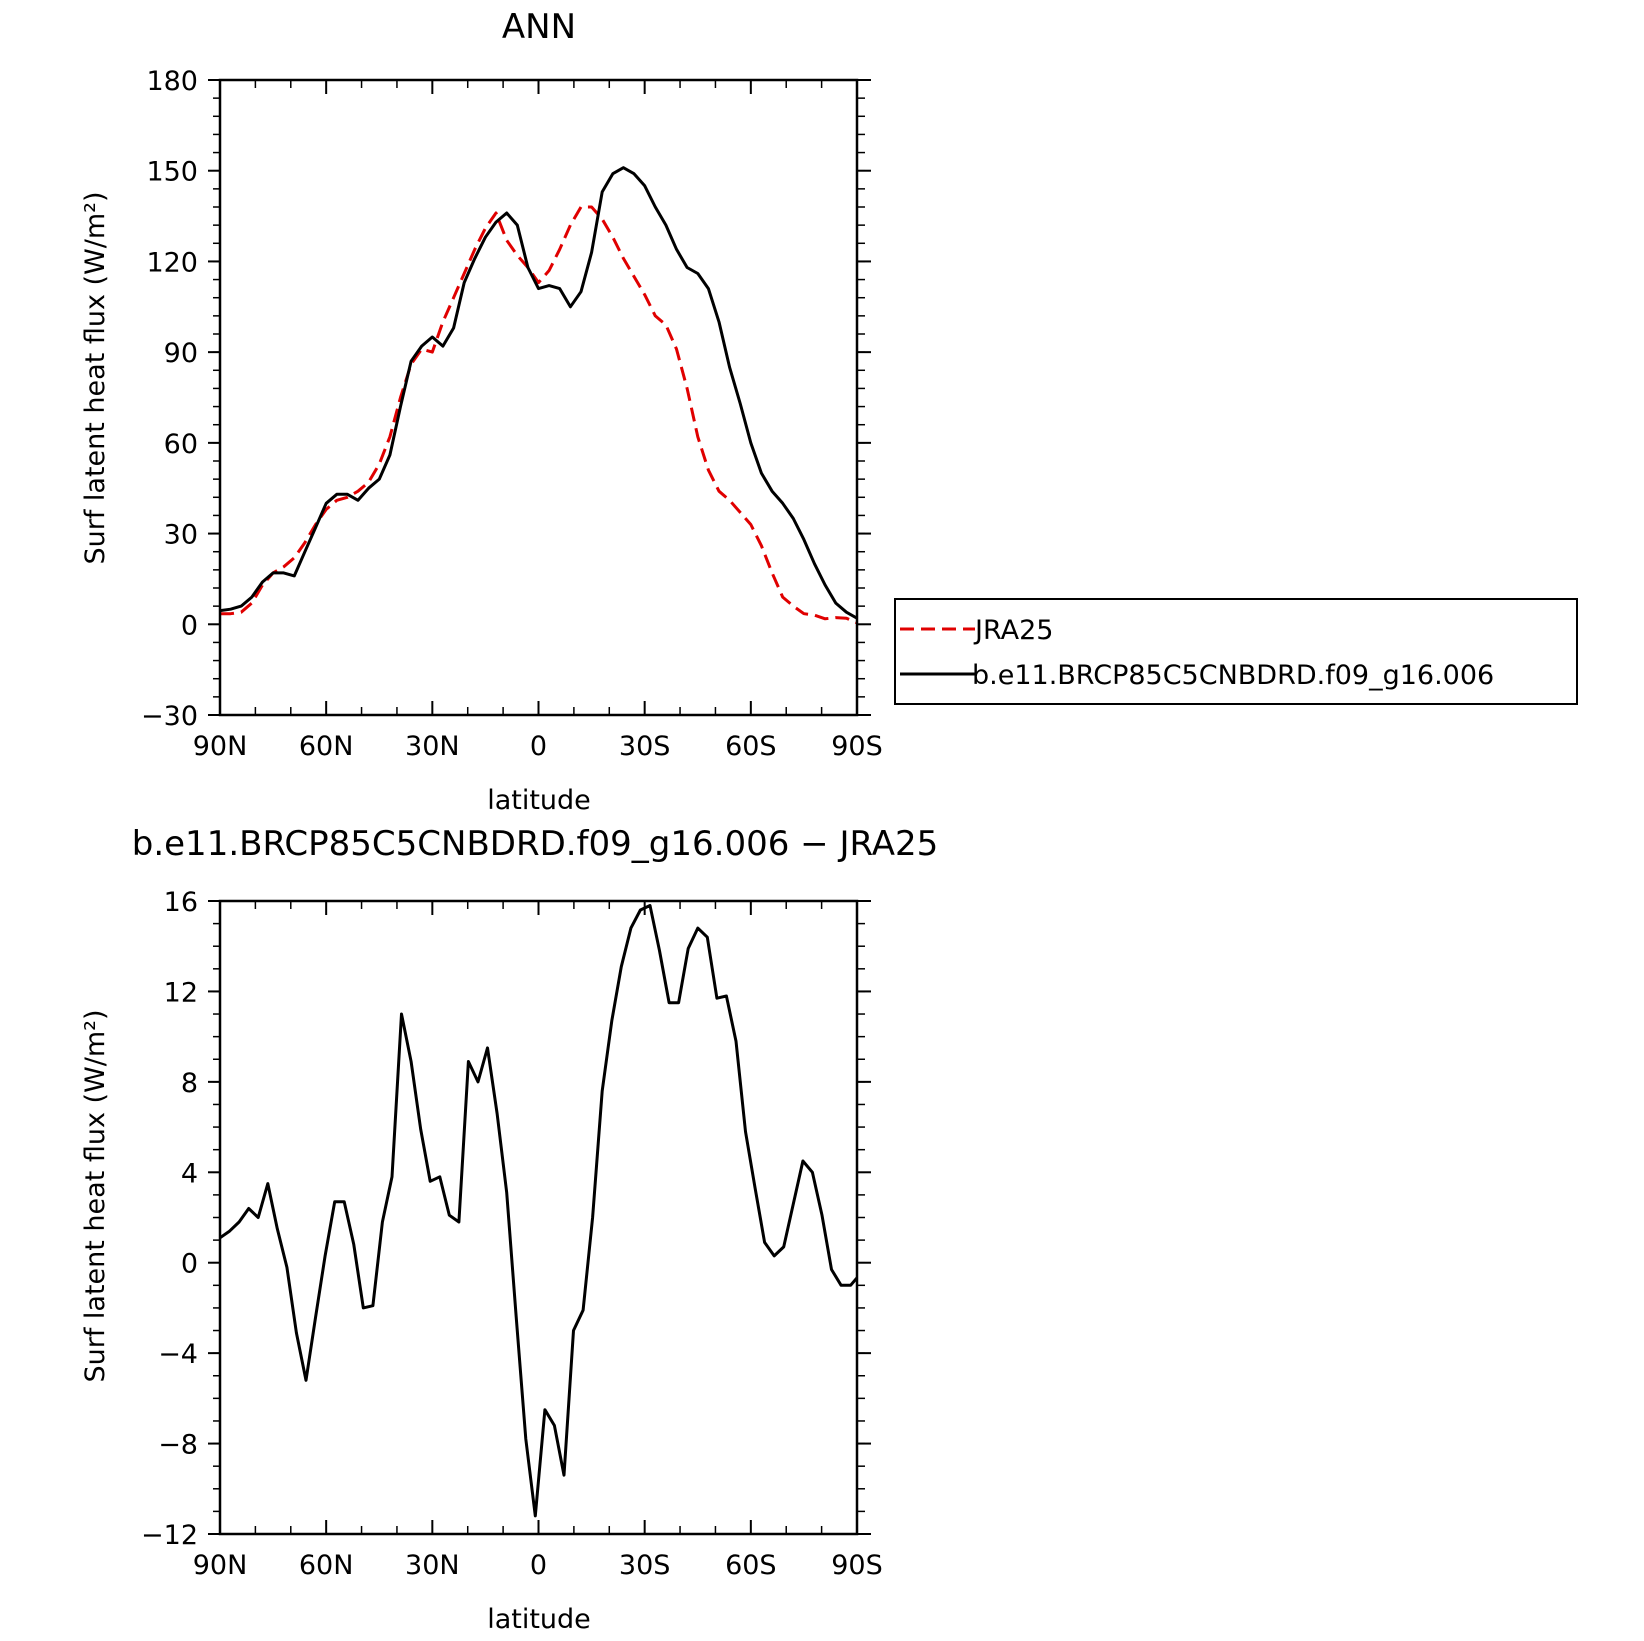 This screenshot has width=1644, height=1641. Describe the element at coordinates (1233, 675) in the screenshot. I see `legend-label-model: b.e11.BRCP85C5CNBDRD.f09_g16.006` at that location.